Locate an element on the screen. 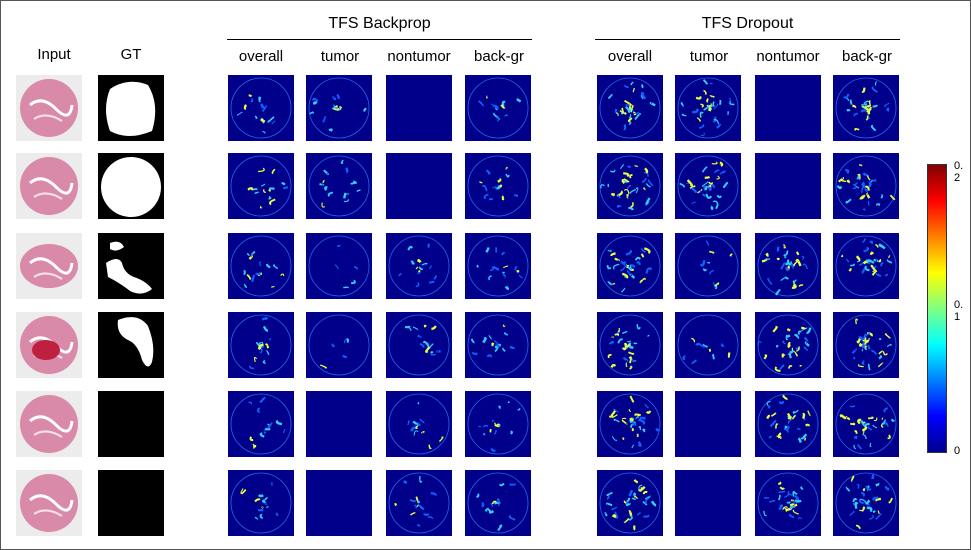 The image size is (971, 550). column-header: overall is located at coordinates (630, 56).